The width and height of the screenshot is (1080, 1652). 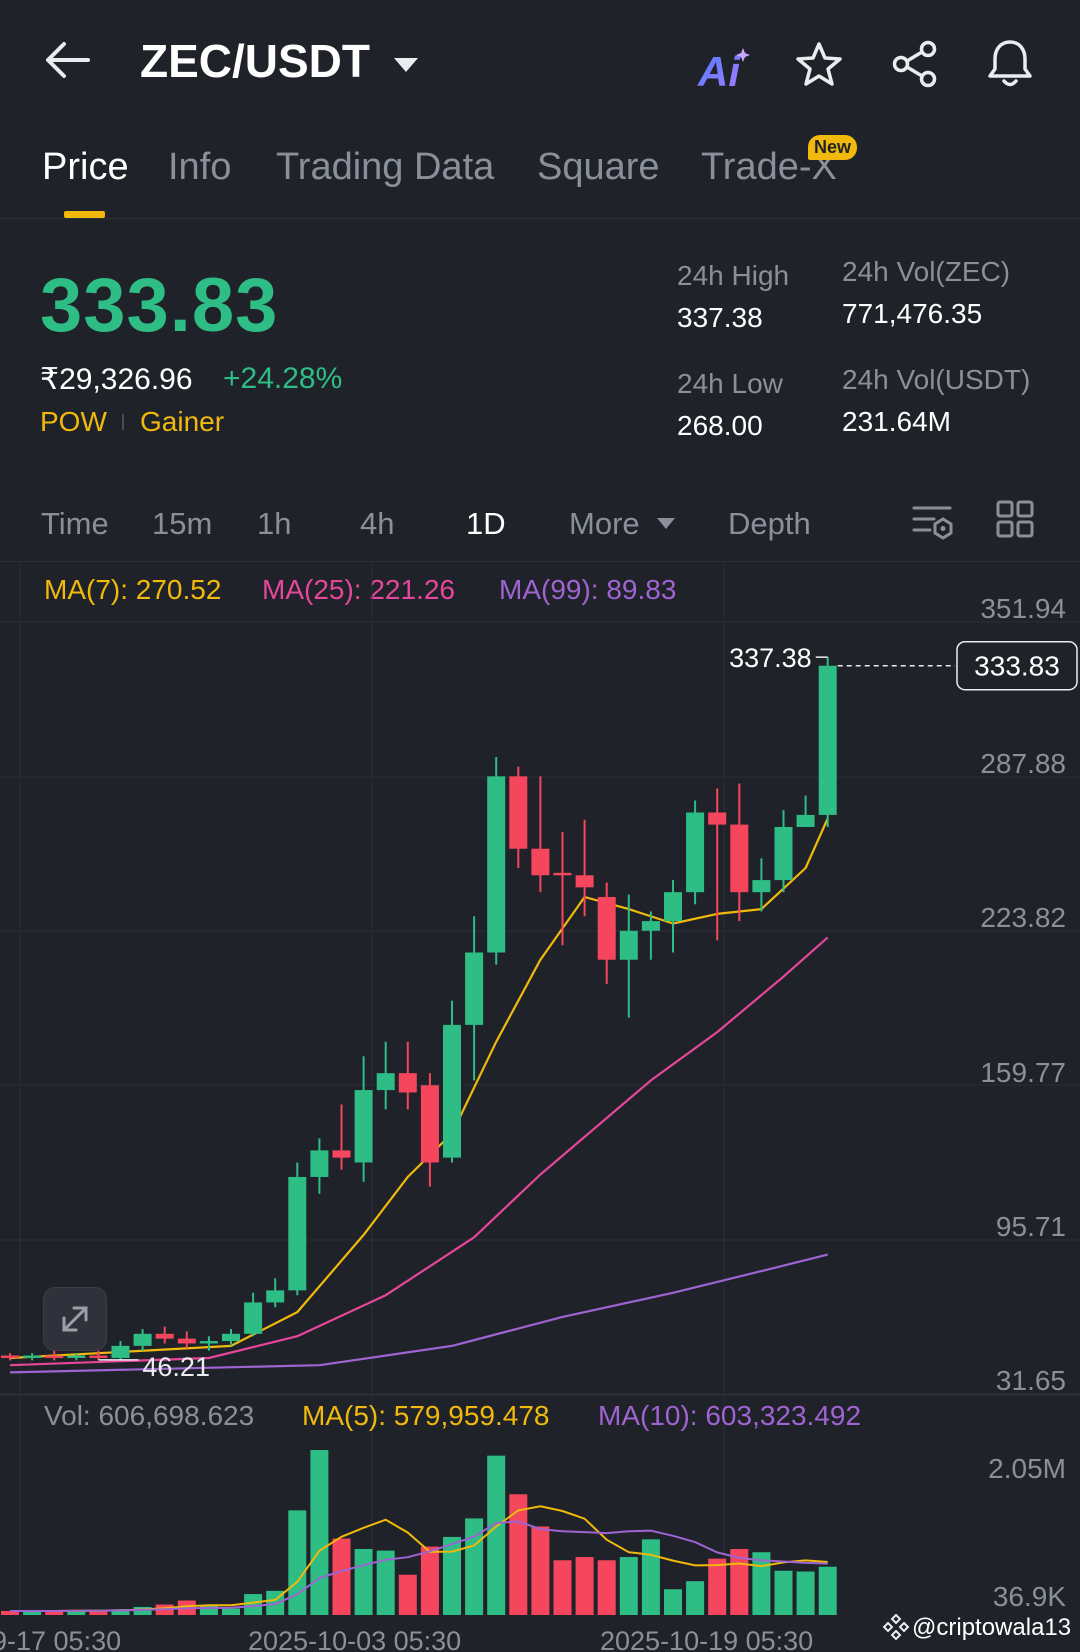 What do you see at coordinates (486, 523) in the screenshot?
I see `timeframe-1d: 1D` at bounding box center [486, 523].